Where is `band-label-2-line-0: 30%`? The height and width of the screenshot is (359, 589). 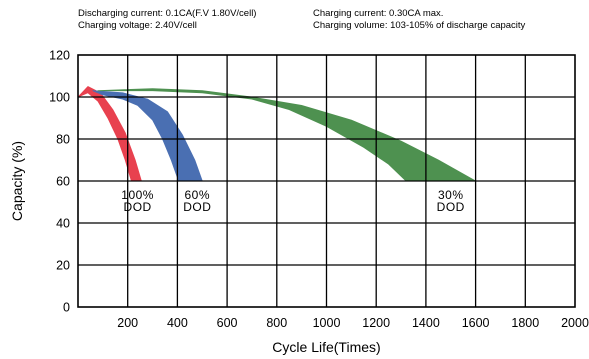
band-label-2-line-0: 30% is located at coordinates (451, 195).